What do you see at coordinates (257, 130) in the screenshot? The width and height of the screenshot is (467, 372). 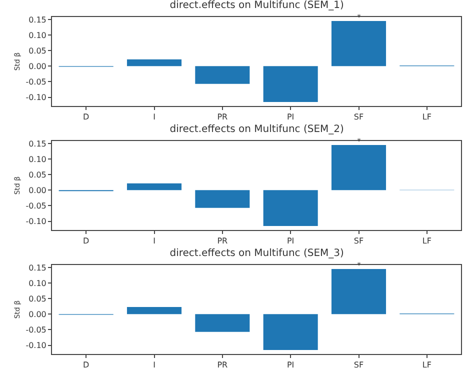 I see `chart-title: direct.effects on Multifunc (SEM_2)` at bounding box center [257, 130].